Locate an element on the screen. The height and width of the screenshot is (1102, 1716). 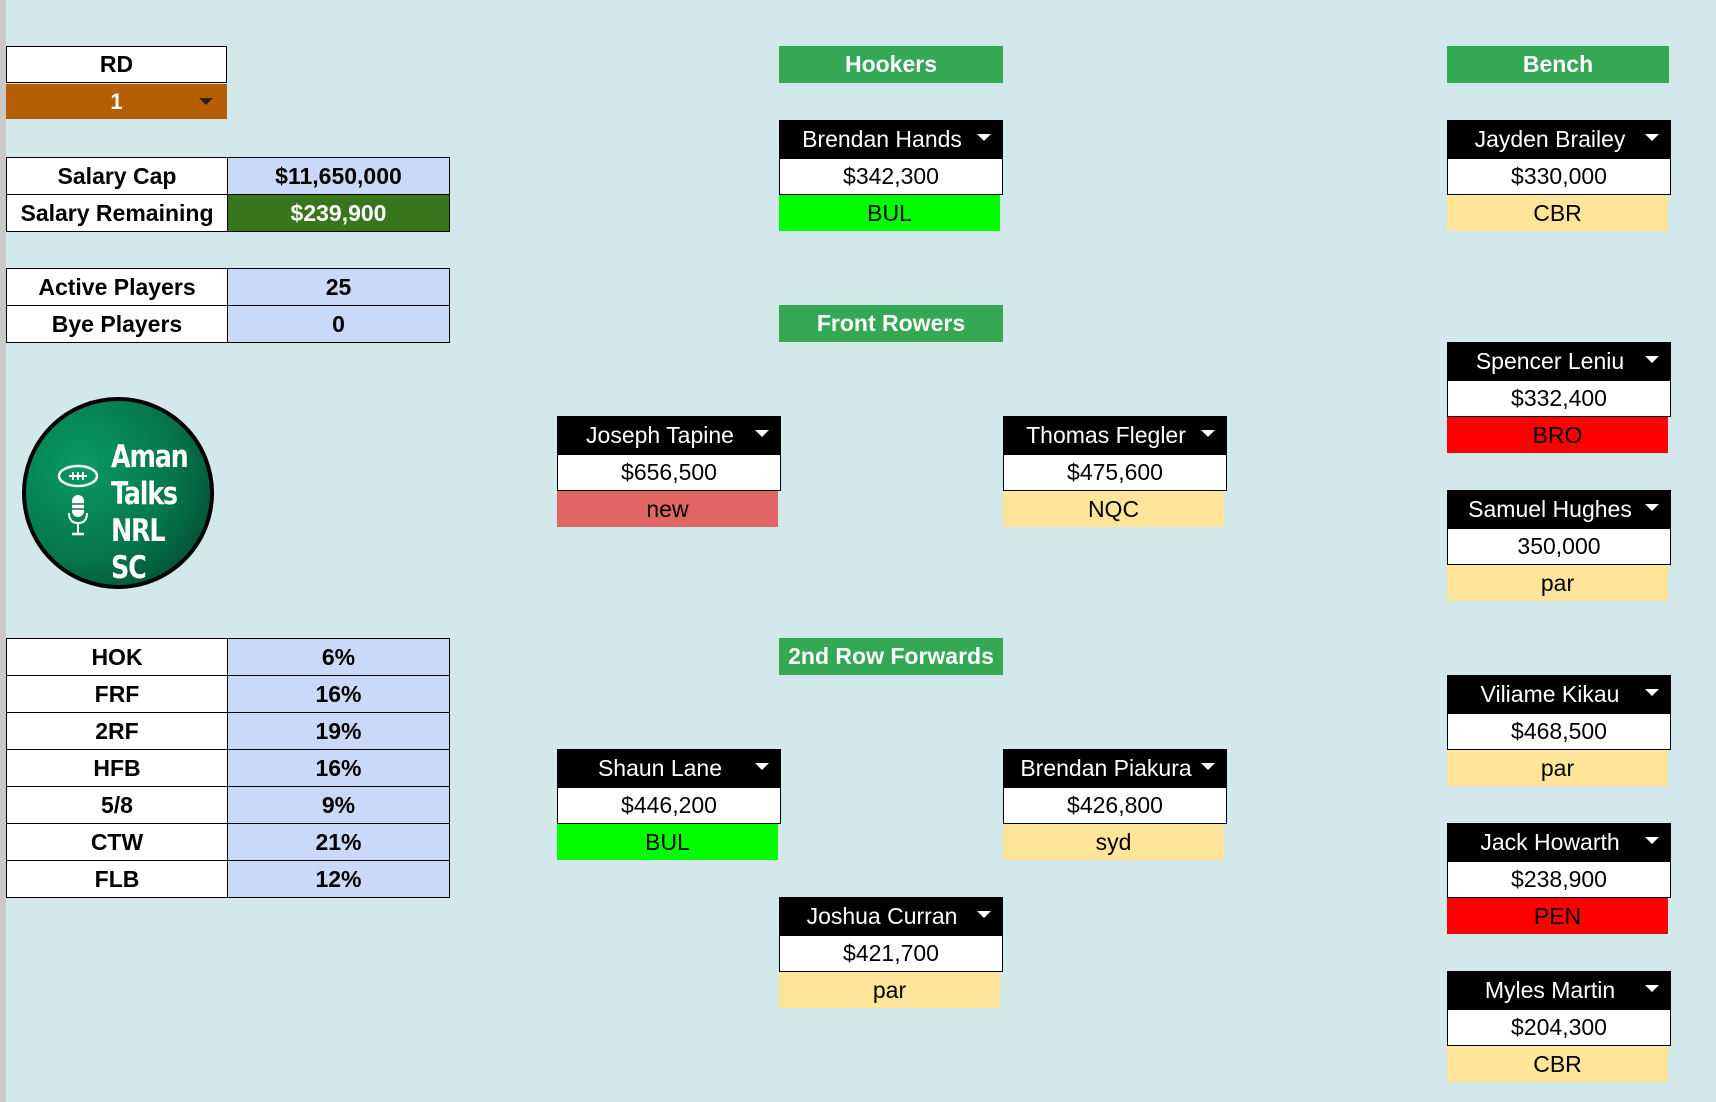
player-select: Myles Martin is located at coordinates (1559, 990).